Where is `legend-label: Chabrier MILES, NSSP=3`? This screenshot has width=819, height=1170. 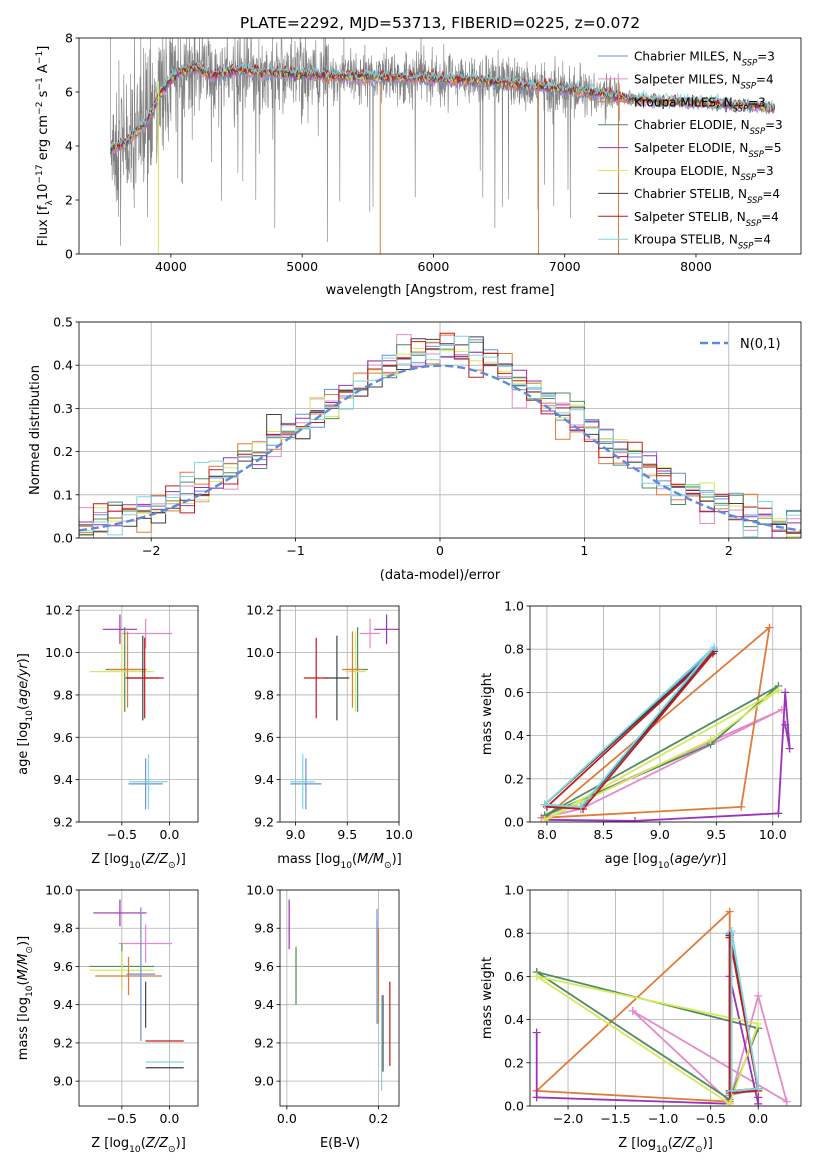
legend-label: Chabrier MILES, NSSP=3 is located at coordinates (704, 59).